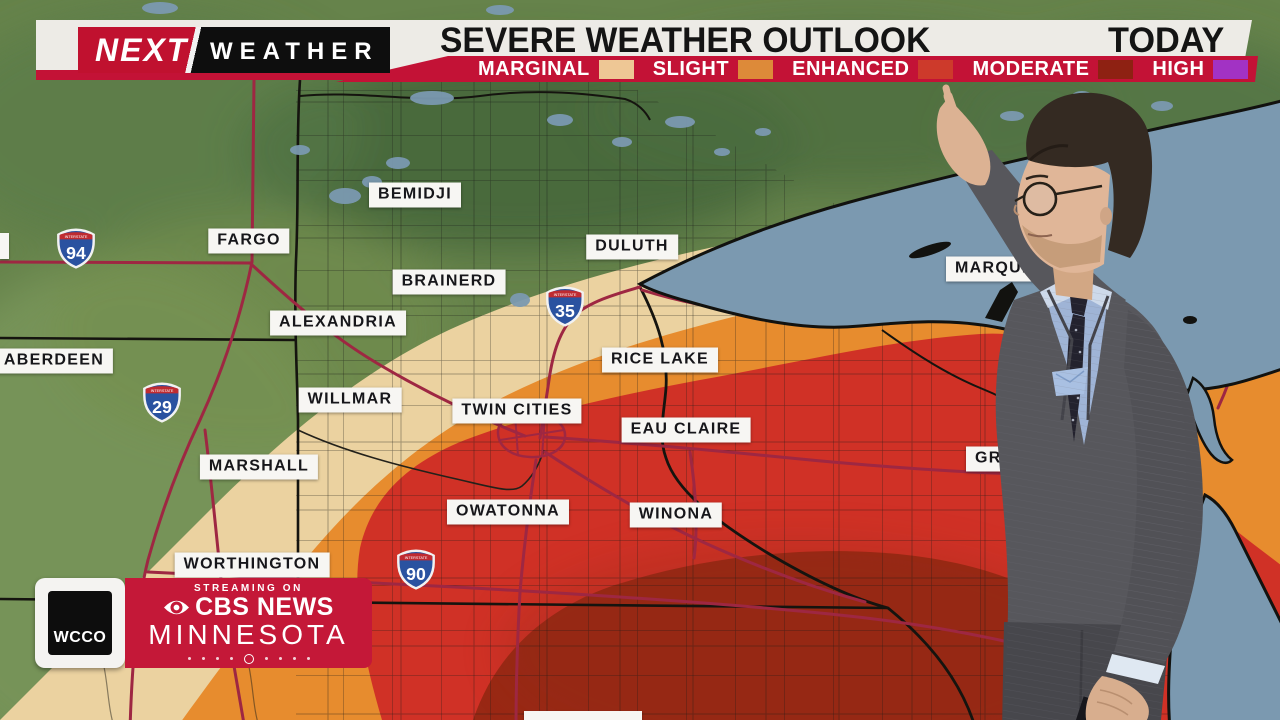 This screenshot has width=1280, height=720. I want to click on legend-label: HIGH, so click(1178, 69).